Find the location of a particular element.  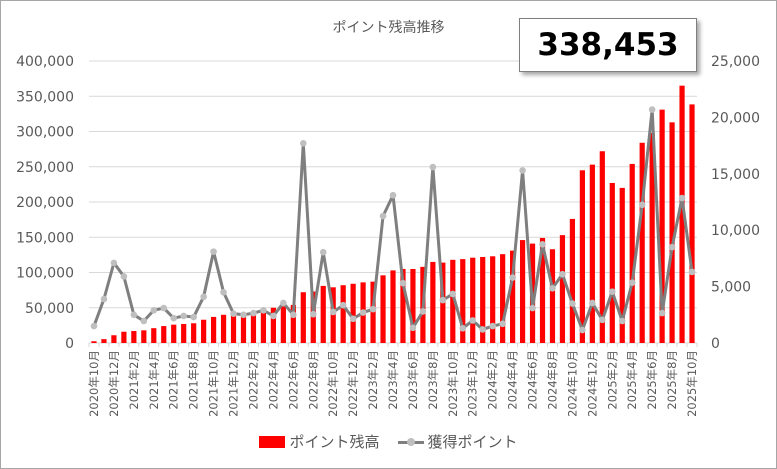

bar-2022年7月 is located at coordinates (303, 317).